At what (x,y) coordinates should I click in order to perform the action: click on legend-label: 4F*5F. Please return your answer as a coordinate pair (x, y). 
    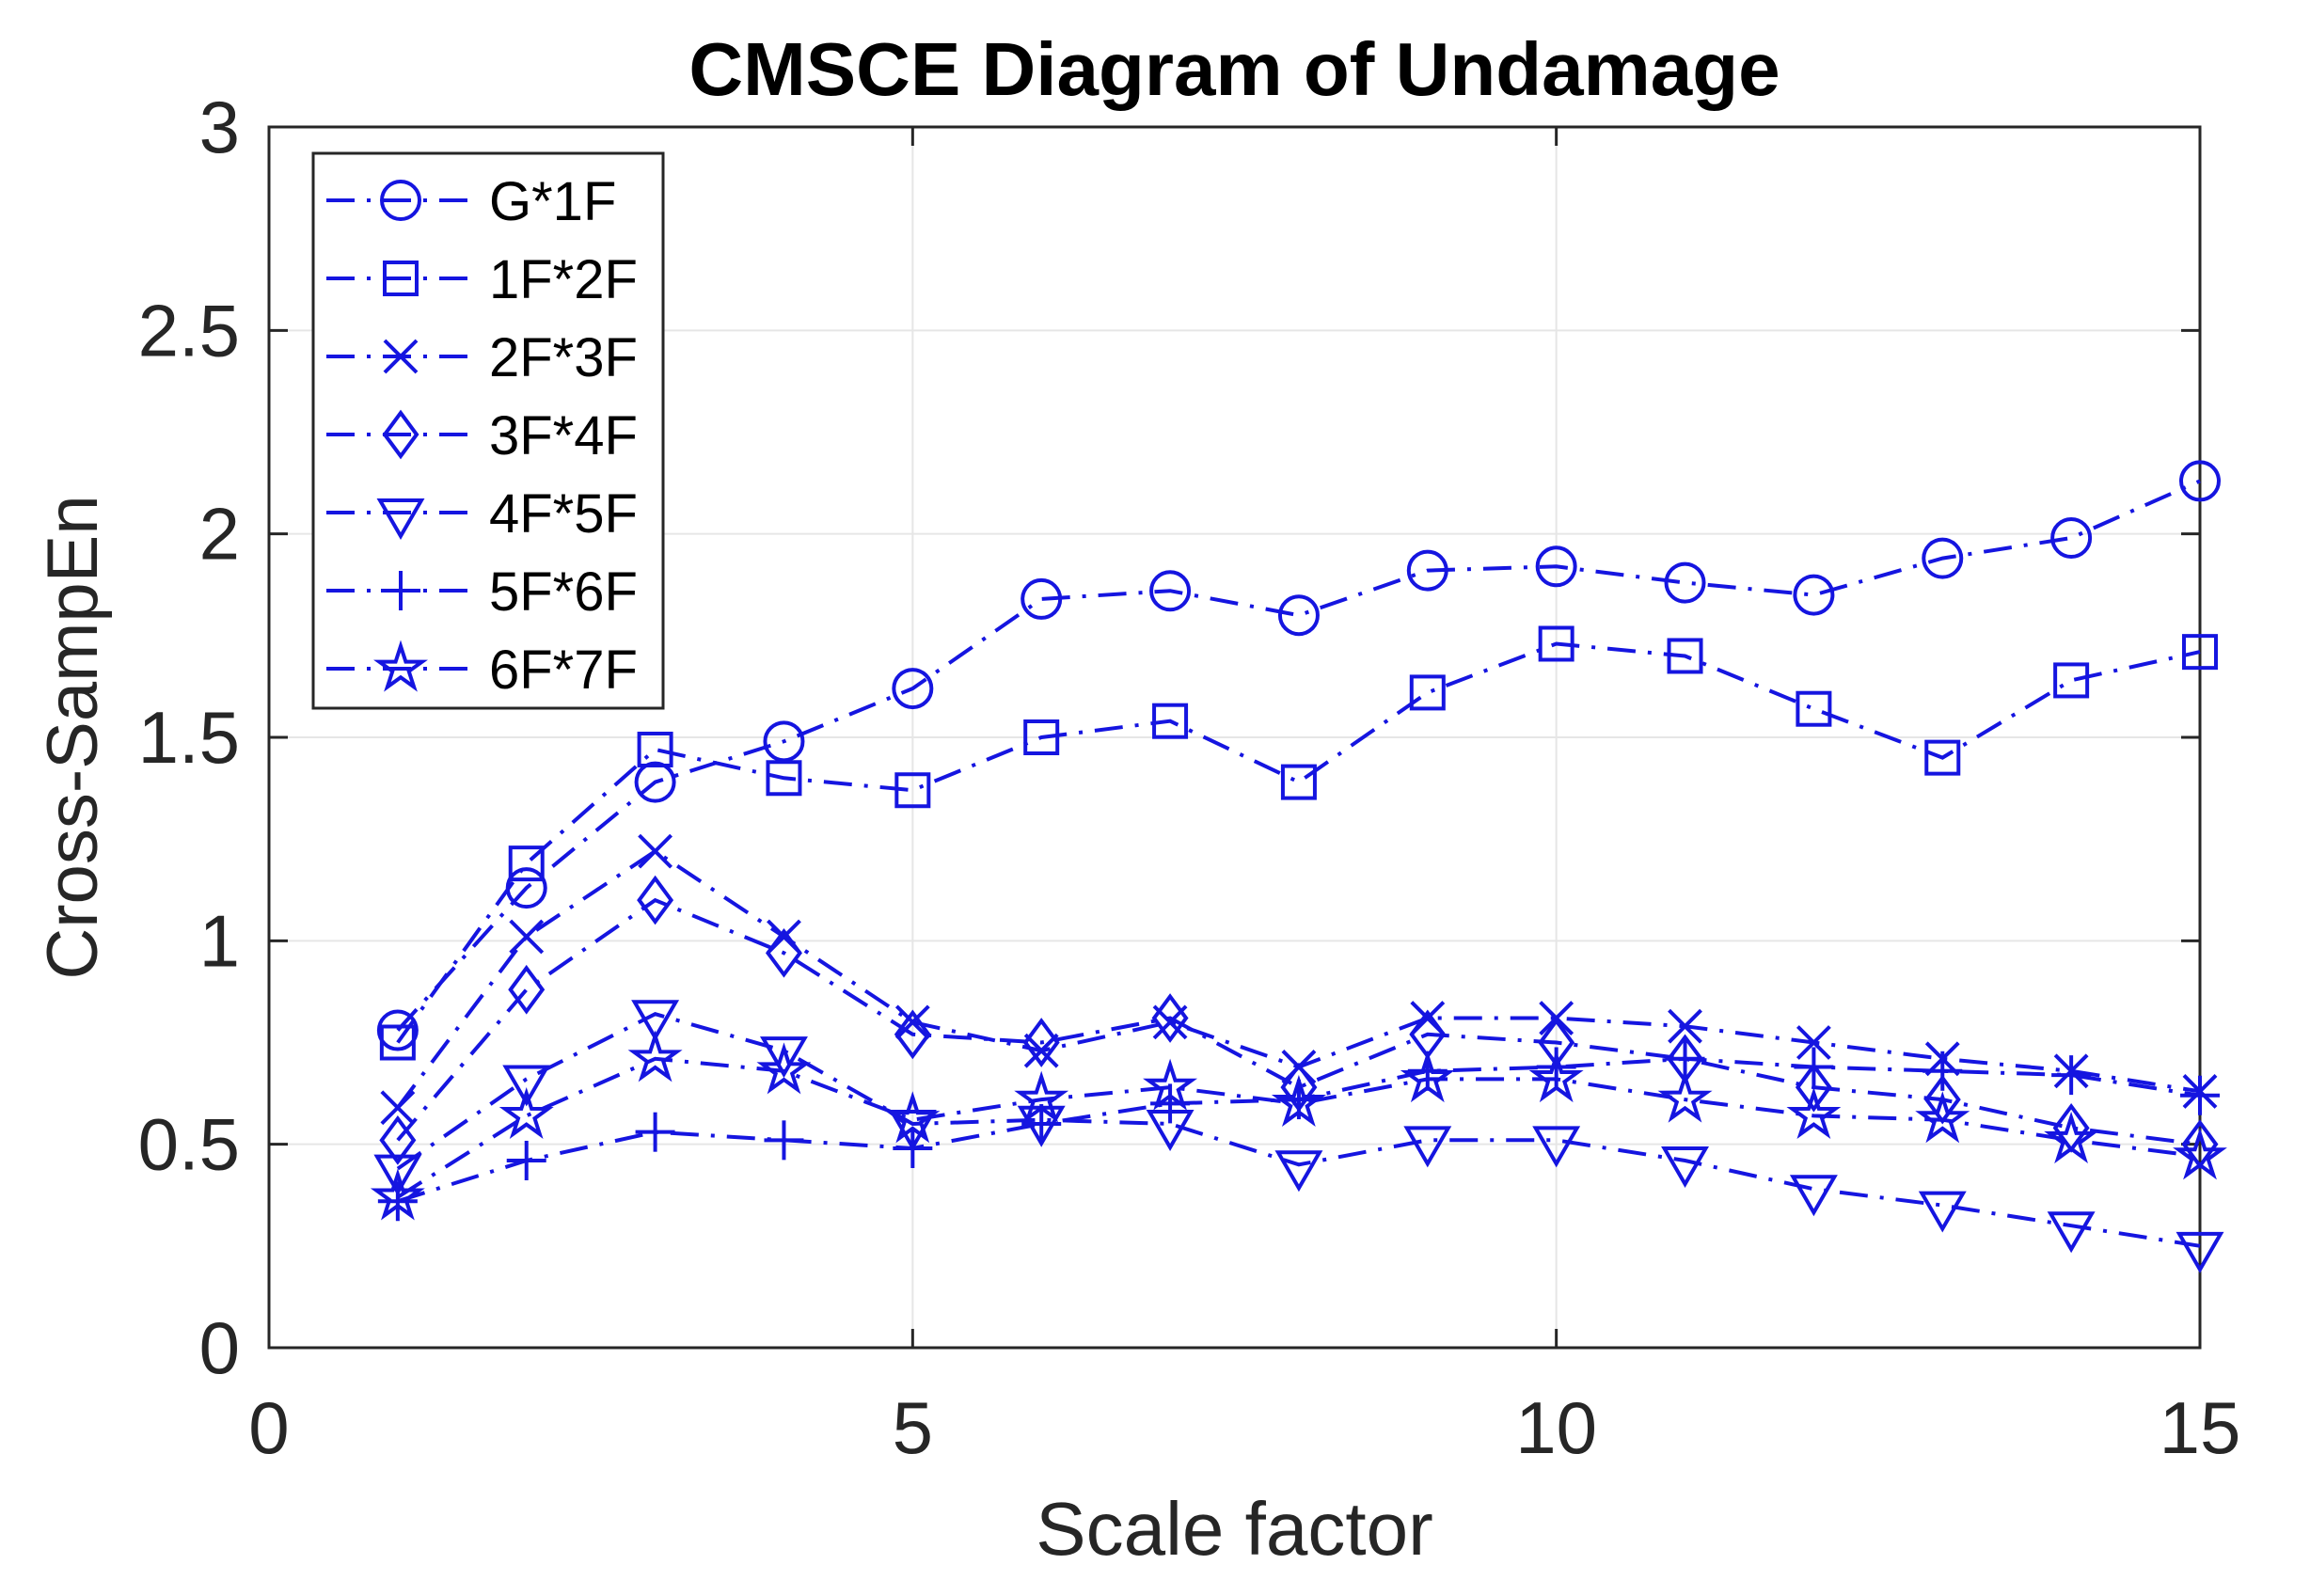
    Looking at the image, I should click on (563, 514).